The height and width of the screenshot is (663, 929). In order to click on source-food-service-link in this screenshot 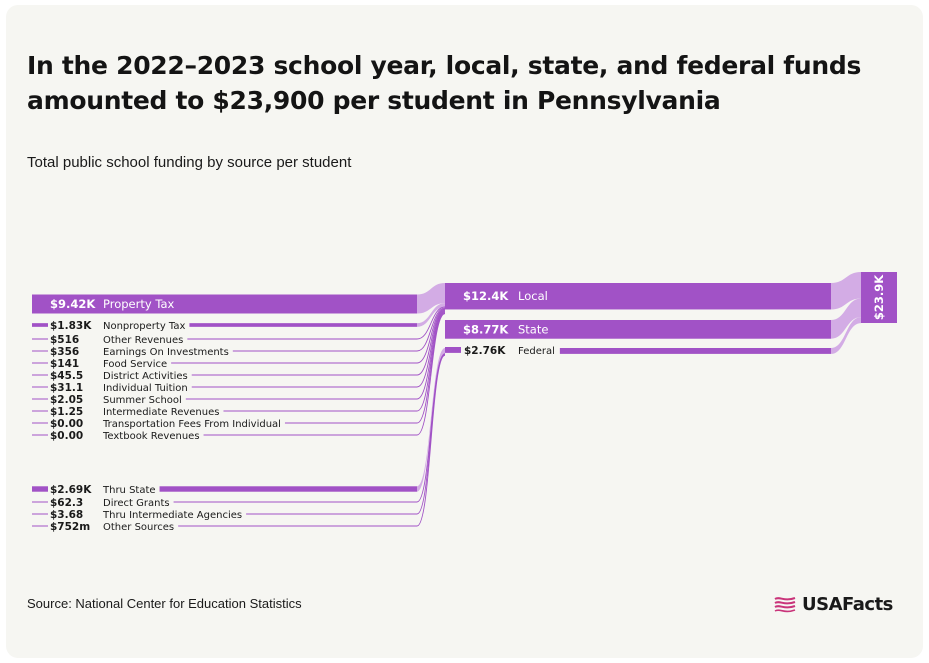, I will do `click(431, 336)`.